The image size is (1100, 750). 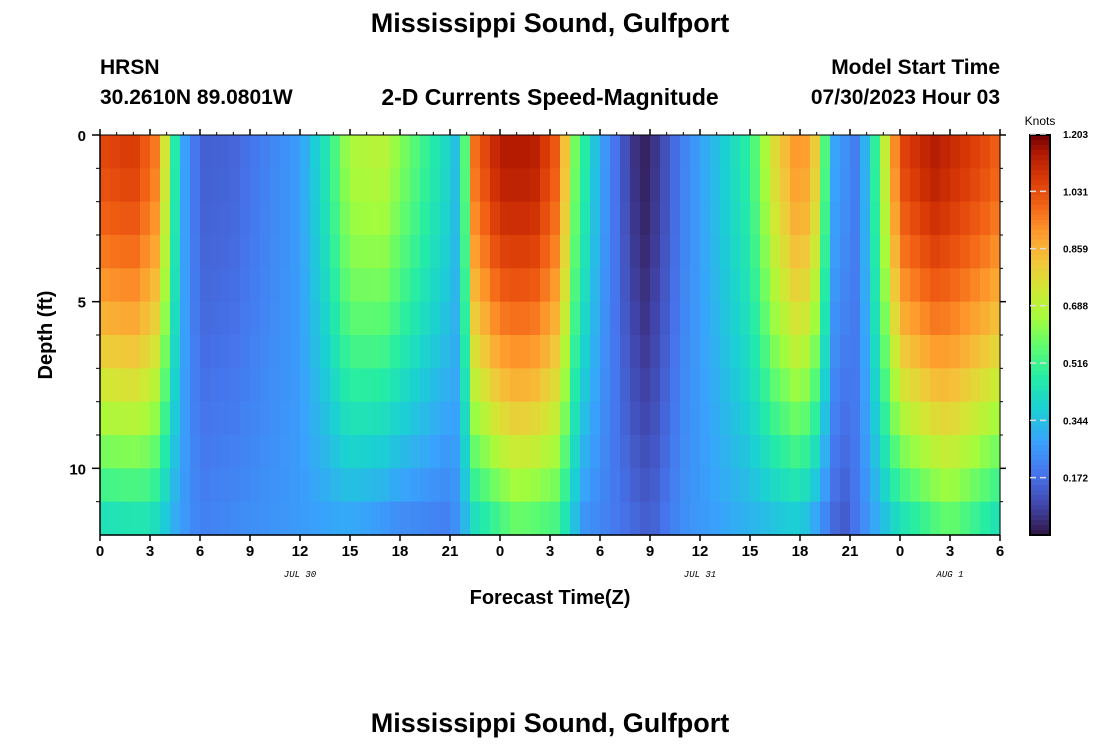 What do you see at coordinates (550, 97) in the screenshot?
I see `chart-subtitle: 2-D Currents Speed-Magnitude` at bounding box center [550, 97].